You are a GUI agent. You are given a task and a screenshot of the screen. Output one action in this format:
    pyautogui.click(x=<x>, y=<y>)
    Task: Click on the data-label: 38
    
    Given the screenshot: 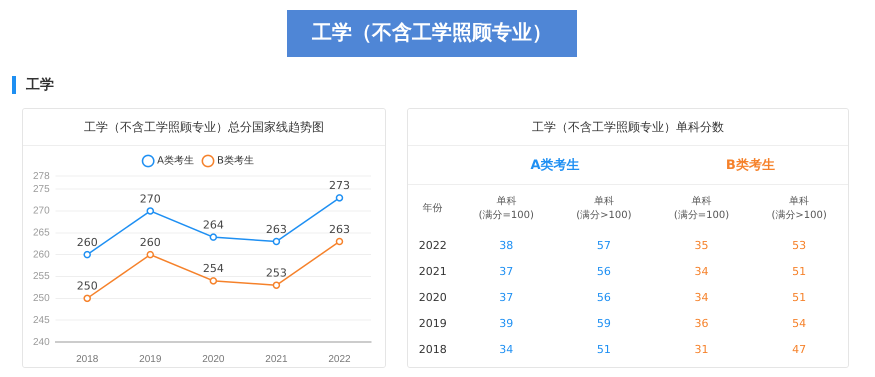 What is the action you would take?
    pyautogui.click(x=506, y=246)
    